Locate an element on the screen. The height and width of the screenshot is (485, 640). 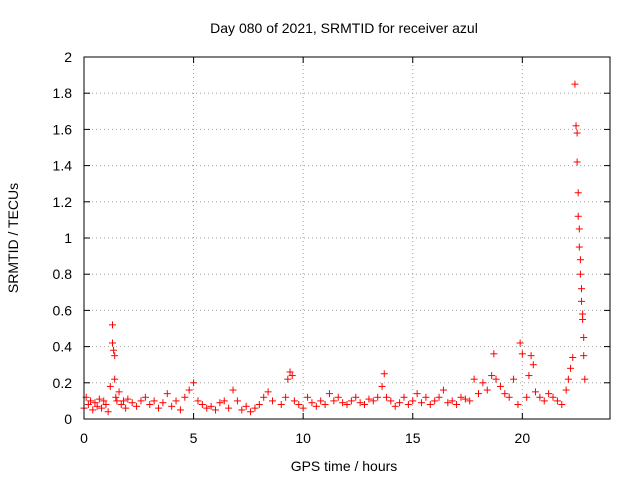
y-tick-label: 1.4 is located at coordinates (63, 166).